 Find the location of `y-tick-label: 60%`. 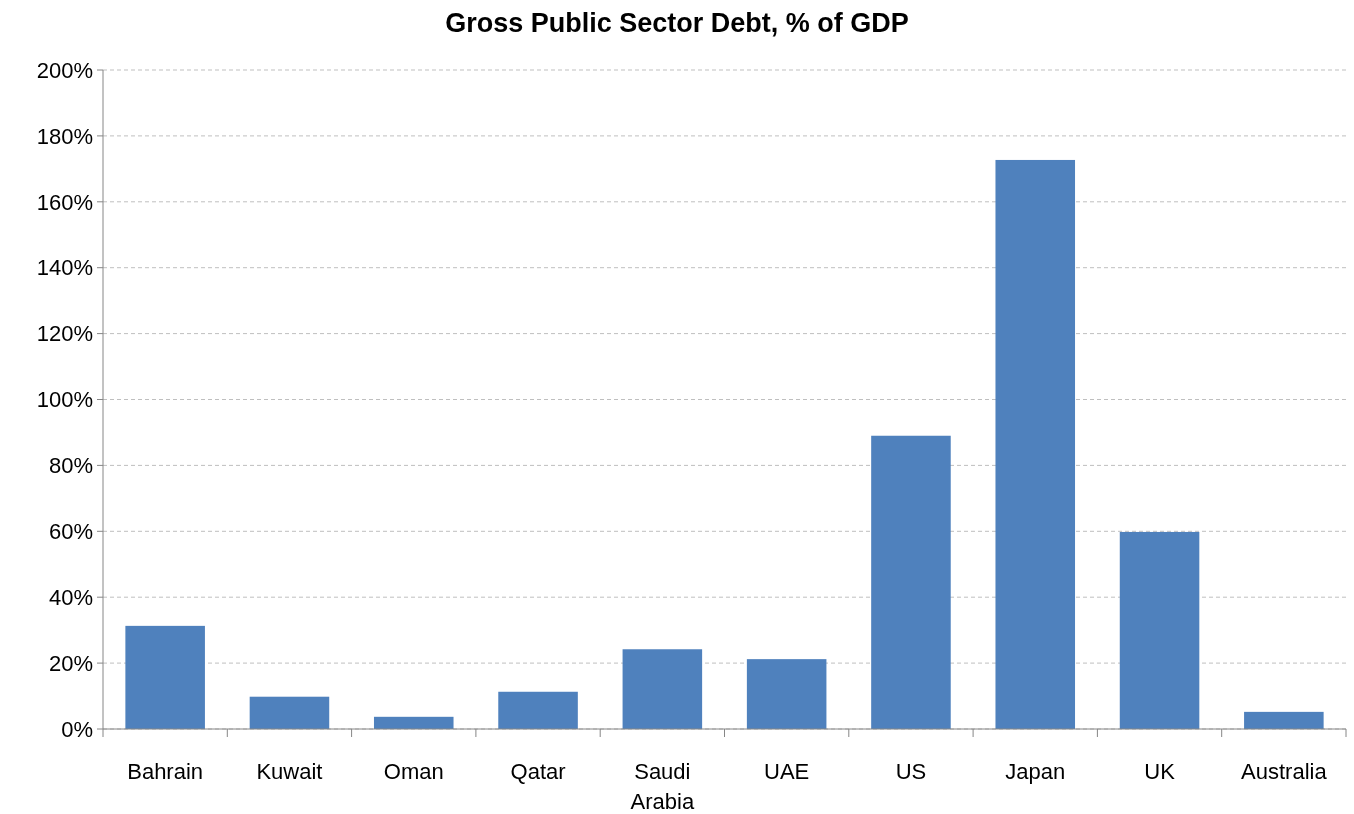

y-tick-label: 60% is located at coordinates (70, 531).